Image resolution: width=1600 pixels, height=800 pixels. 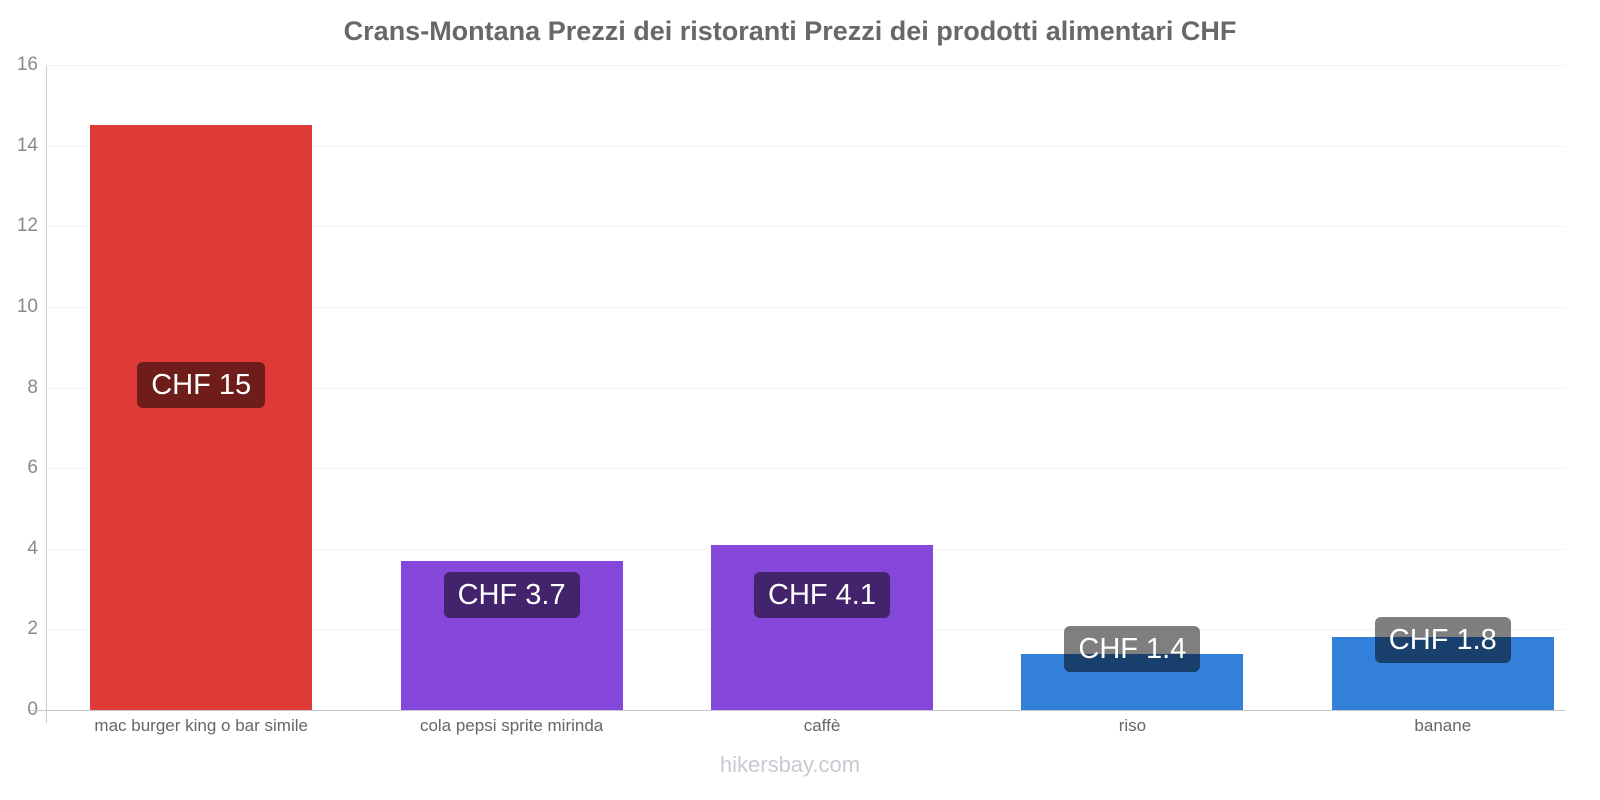 I want to click on x-axis-category-label: mac burger king o bar simile, so click(x=201, y=725).